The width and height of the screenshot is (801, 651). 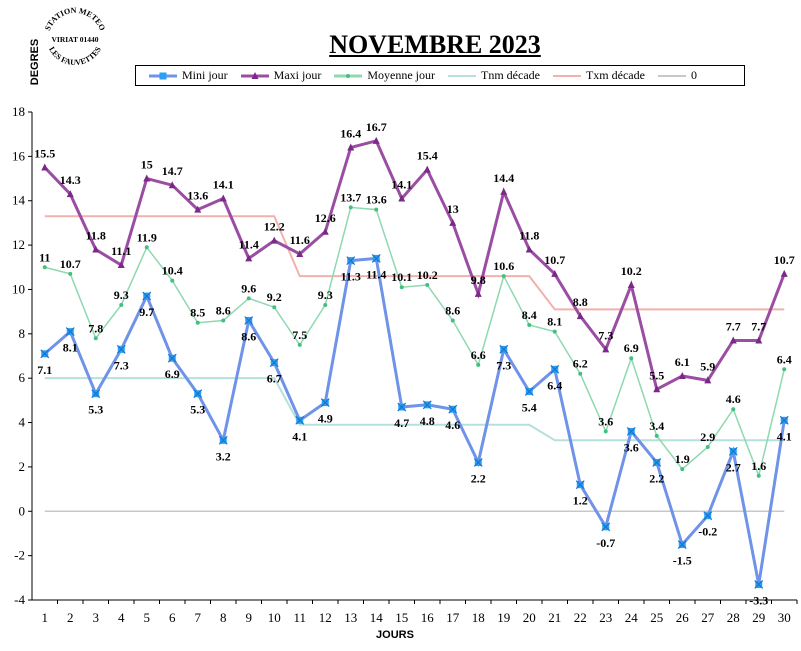 What do you see at coordinates (19, 200) in the screenshot?
I see `y-tick-label: 14` at bounding box center [19, 200].